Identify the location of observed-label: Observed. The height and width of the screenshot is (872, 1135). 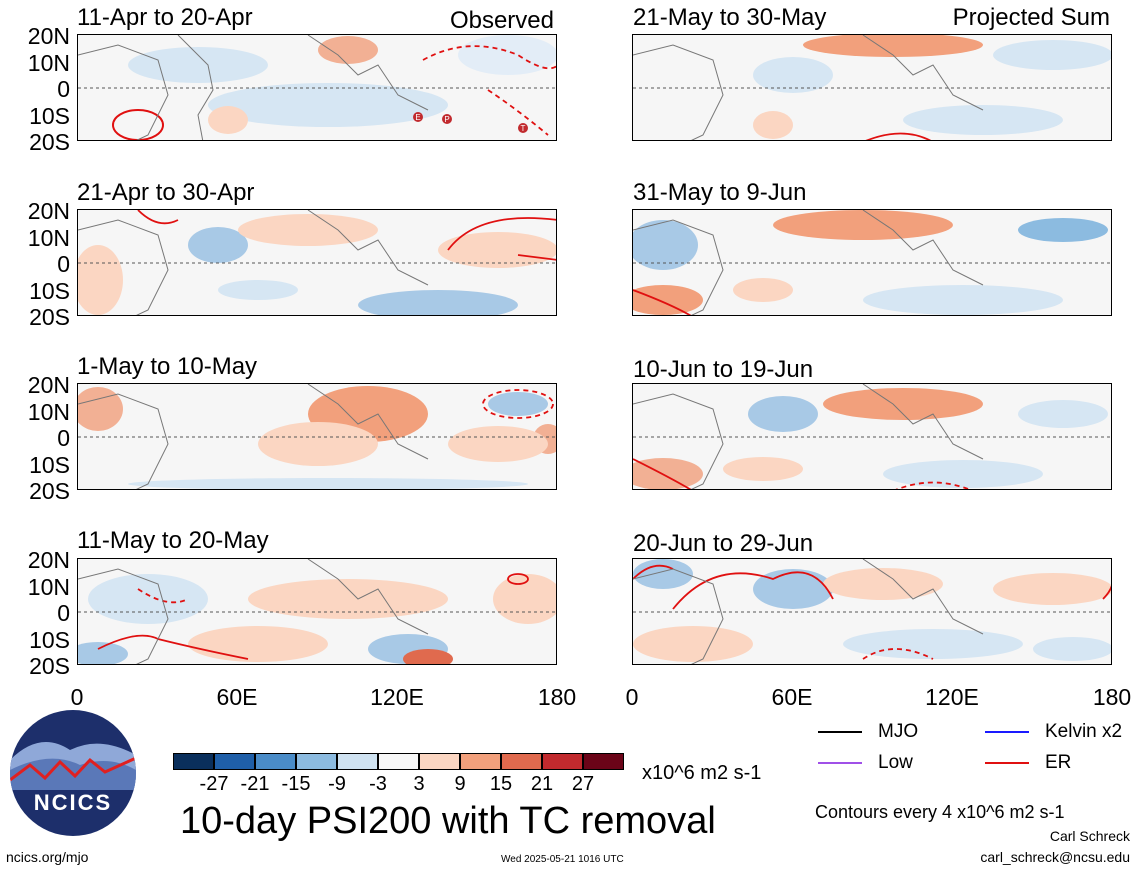
(501, 20).